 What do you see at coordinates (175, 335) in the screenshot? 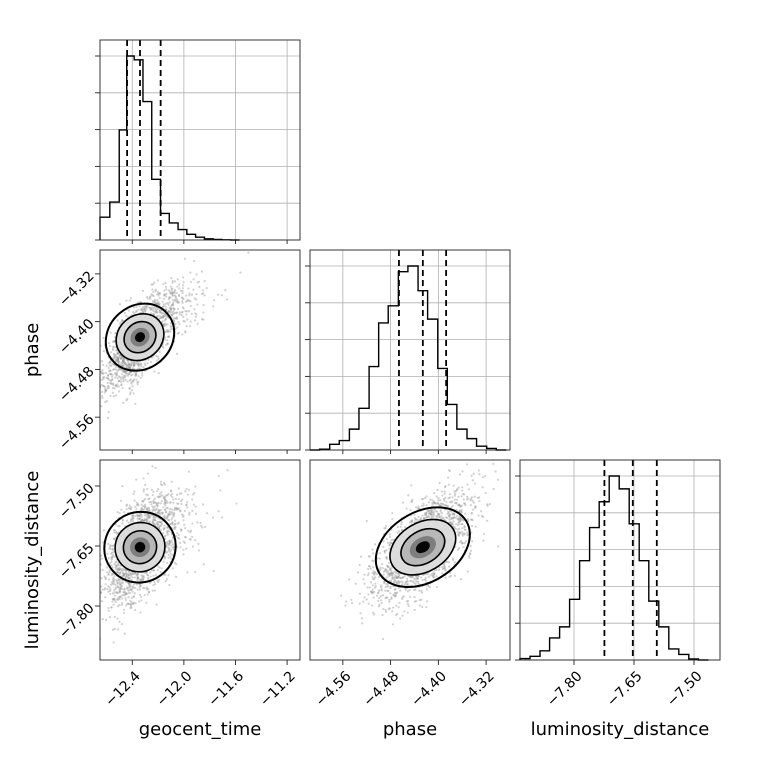
I see `panel-content` at bounding box center [175, 335].